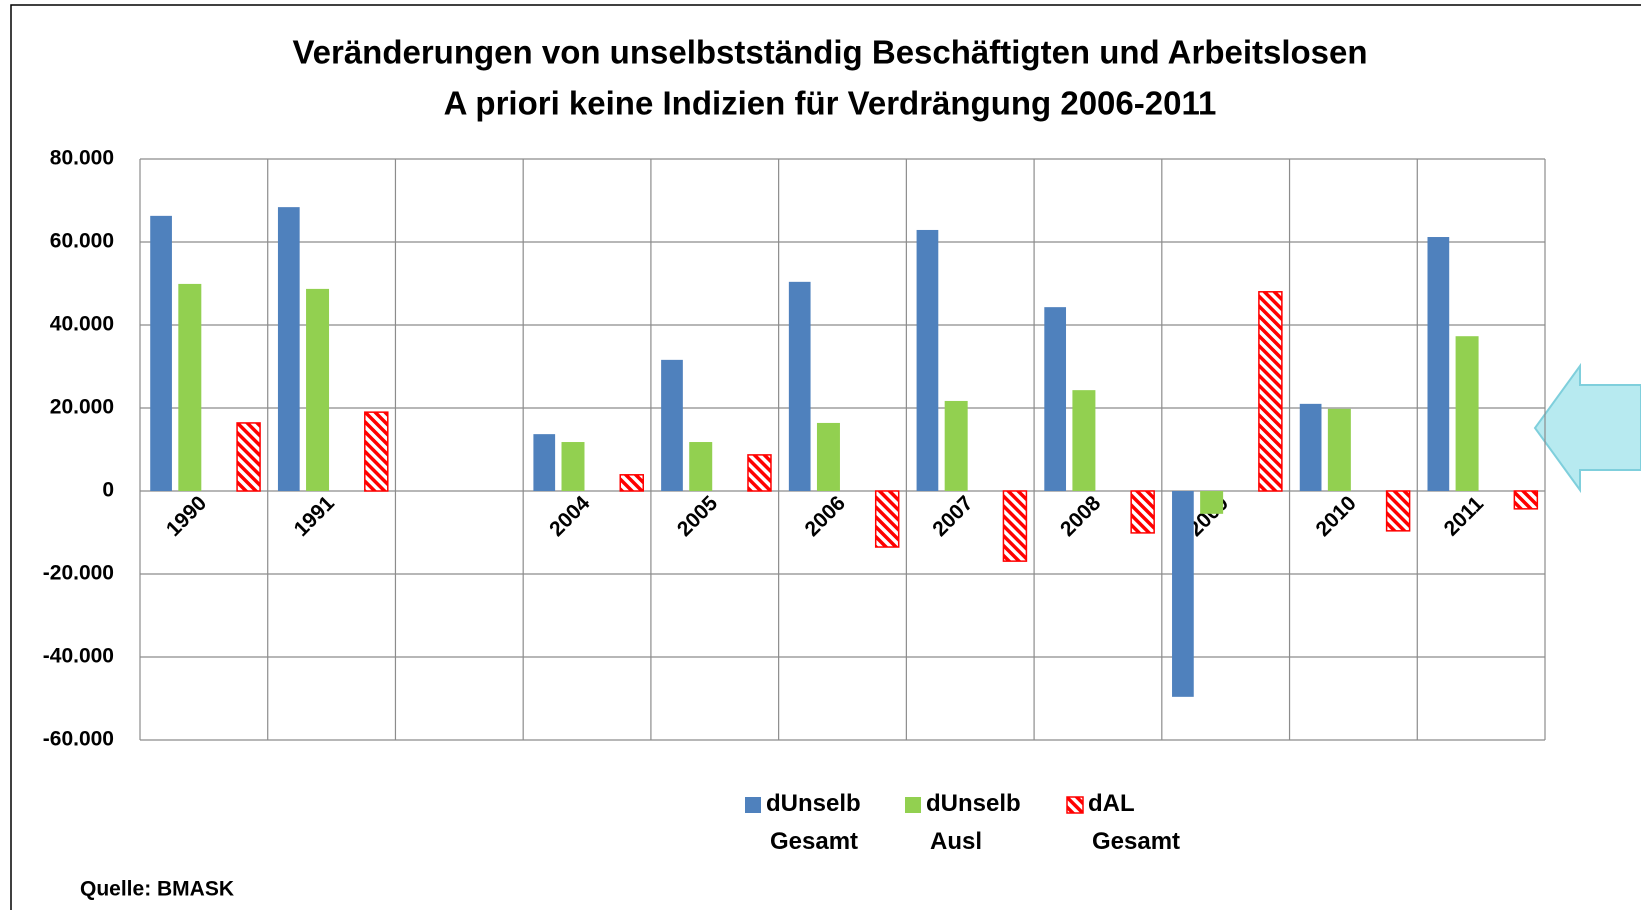 Image resolution: width=1641 pixels, height=910 pixels. I want to click on legend-label: dAL Gesamt, so click(1134, 822).